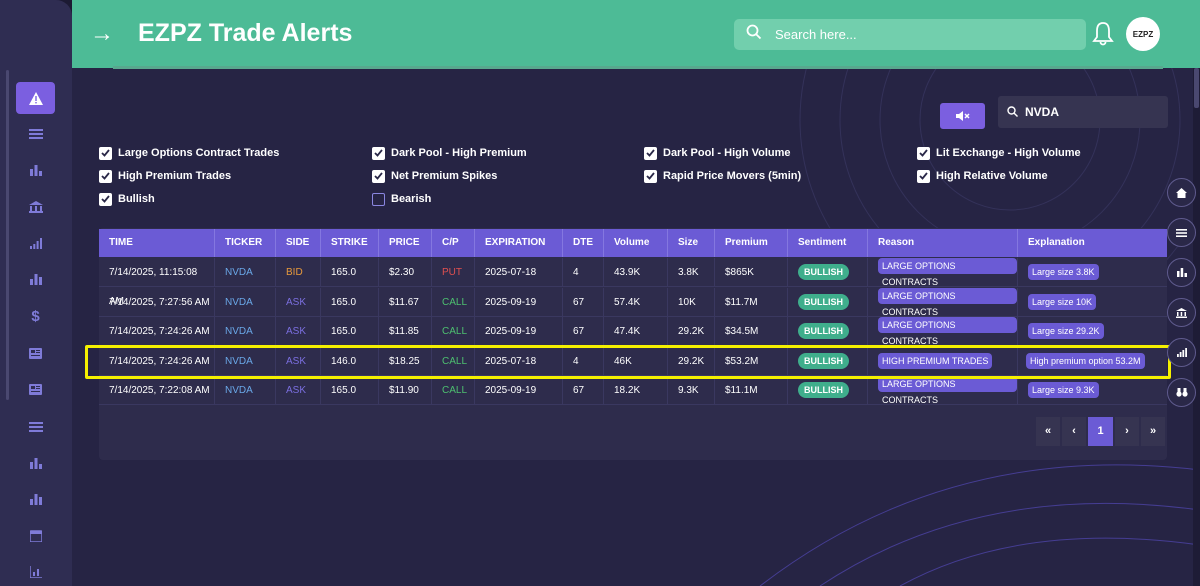  What do you see at coordinates (35, 499) in the screenshot?
I see `analytics-icon` at bounding box center [35, 499].